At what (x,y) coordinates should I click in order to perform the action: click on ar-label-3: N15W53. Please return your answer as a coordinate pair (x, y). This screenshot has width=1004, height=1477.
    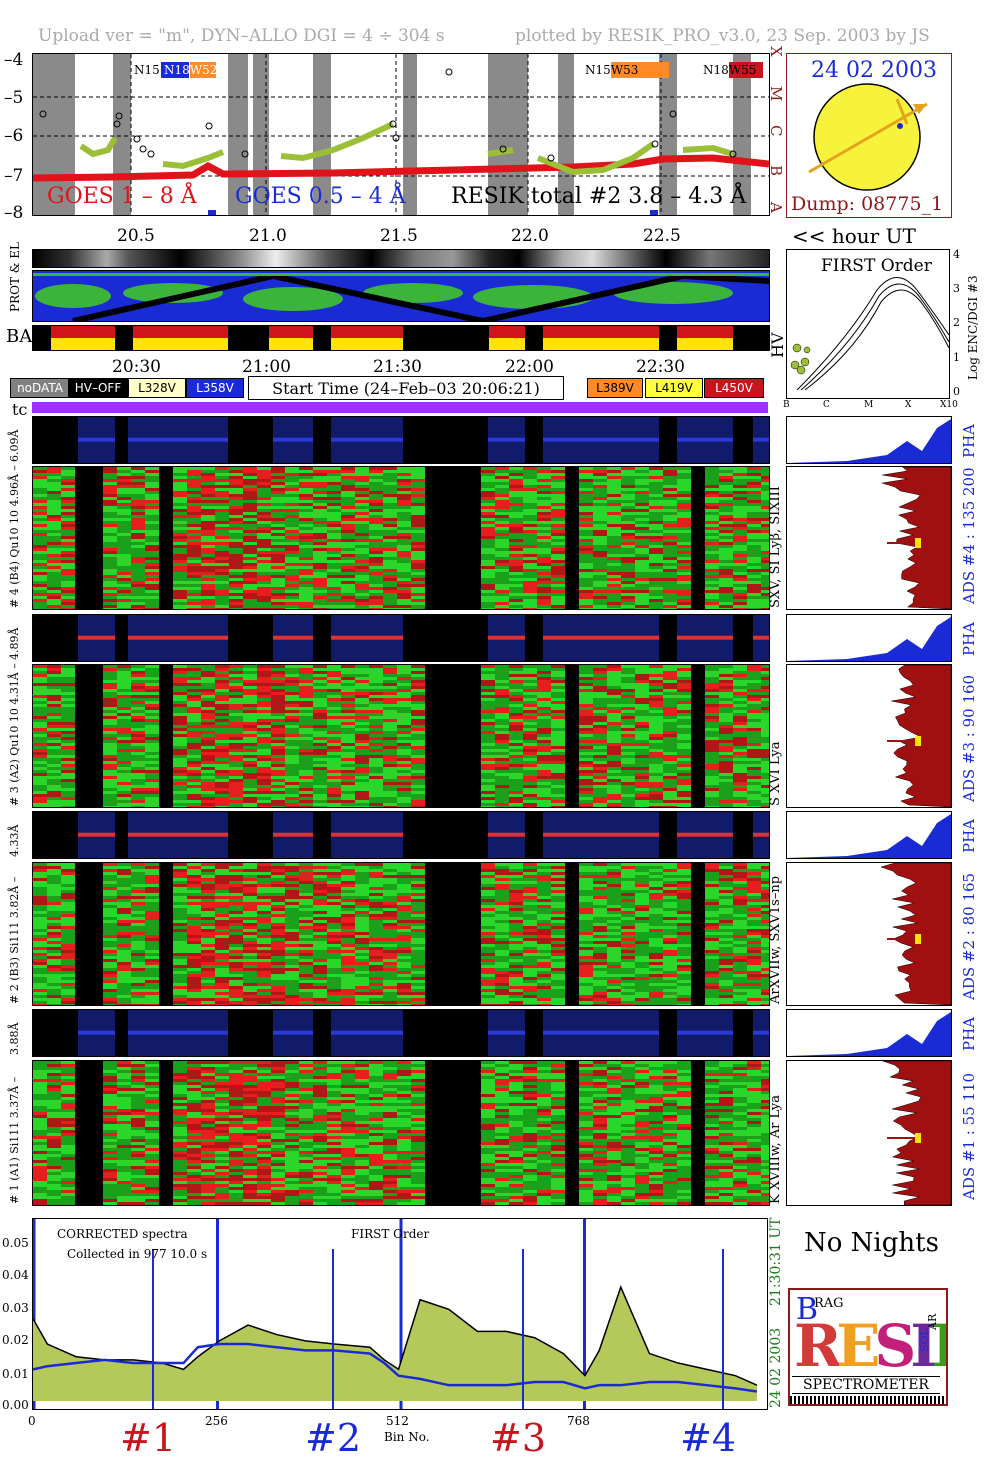
    Looking at the image, I should click on (612, 70).